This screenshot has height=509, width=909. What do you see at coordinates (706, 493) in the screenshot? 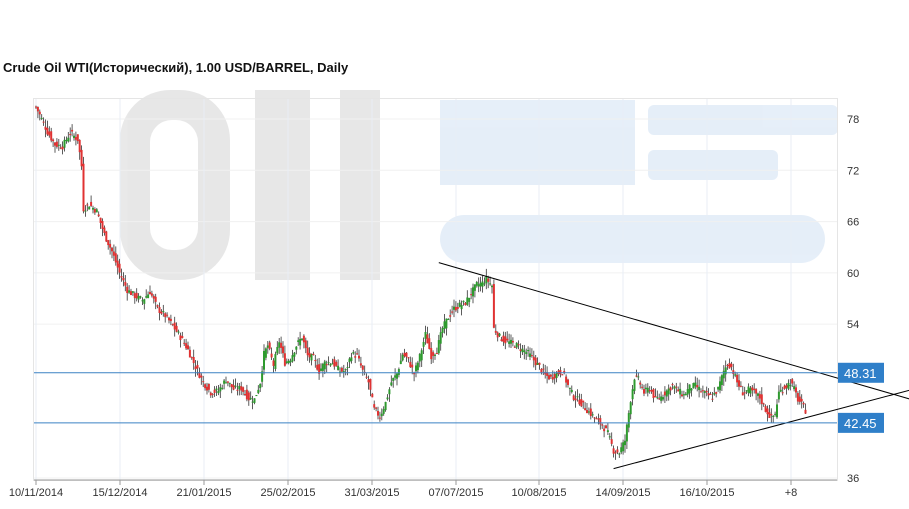
I see `x-tick-label: 16/10/2015` at bounding box center [706, 493].